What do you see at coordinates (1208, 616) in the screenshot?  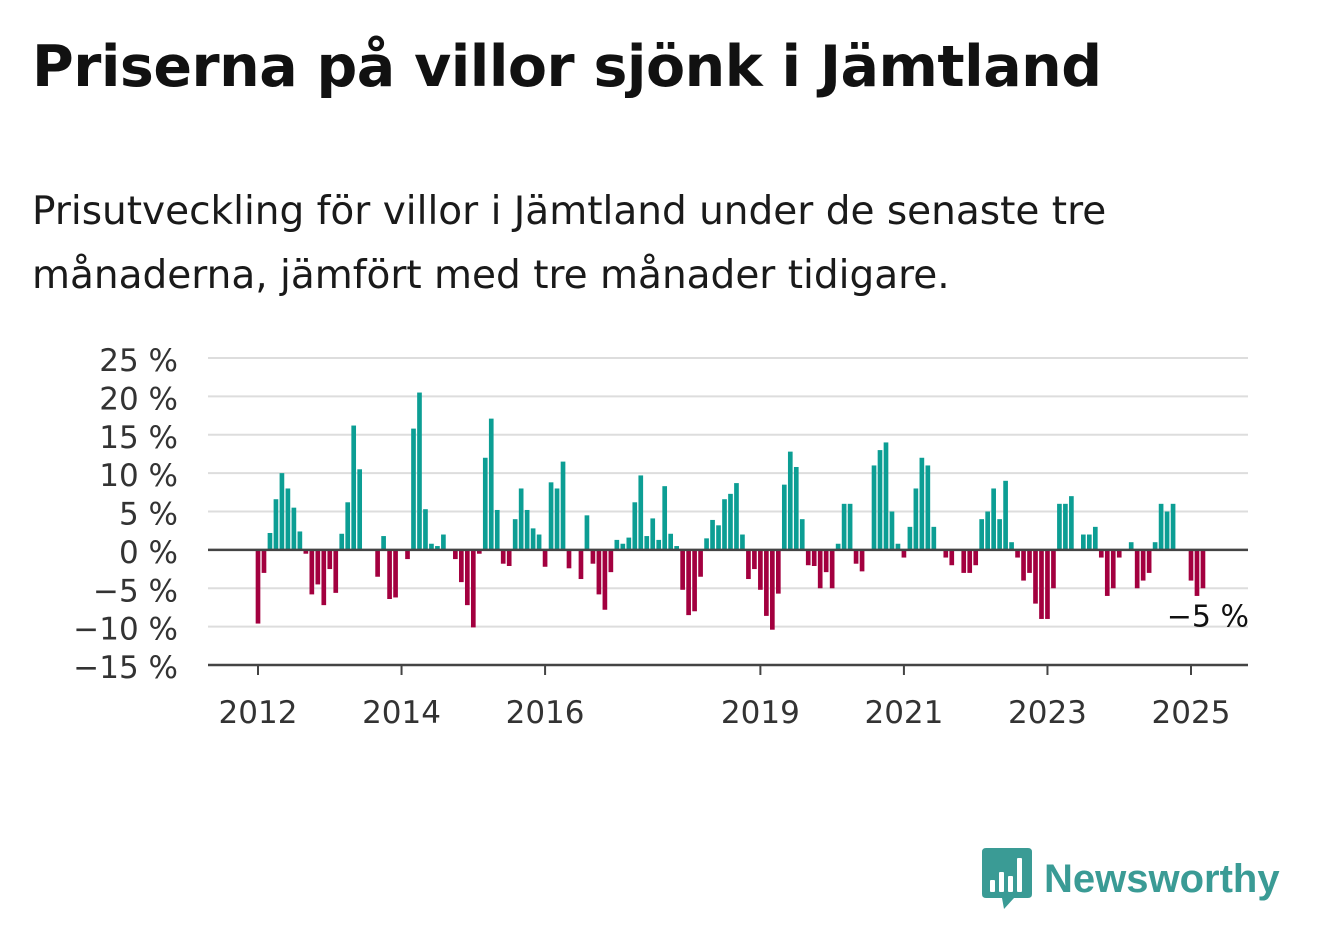 I see `last-value-label: −5 %` at bounding box center [1208, 616].